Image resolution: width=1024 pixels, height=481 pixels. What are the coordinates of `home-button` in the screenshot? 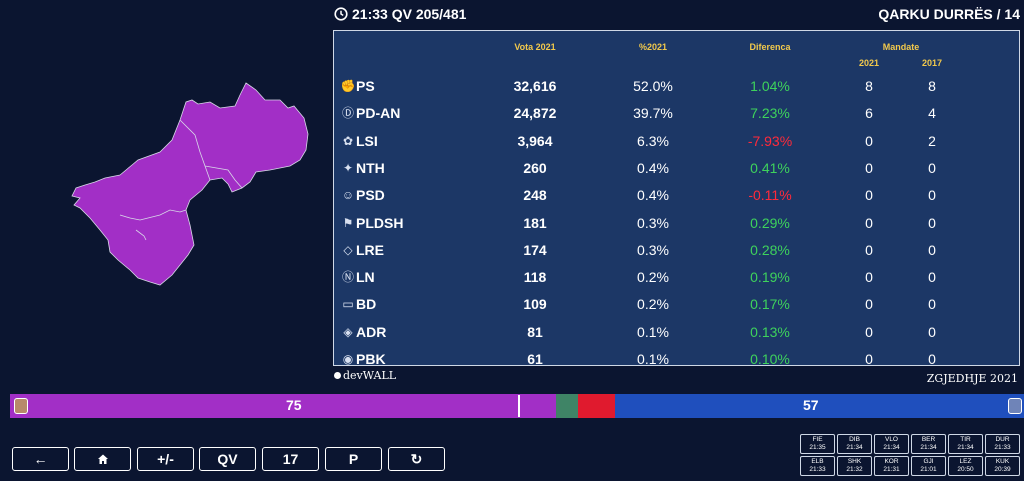 It's located at (102, 459).